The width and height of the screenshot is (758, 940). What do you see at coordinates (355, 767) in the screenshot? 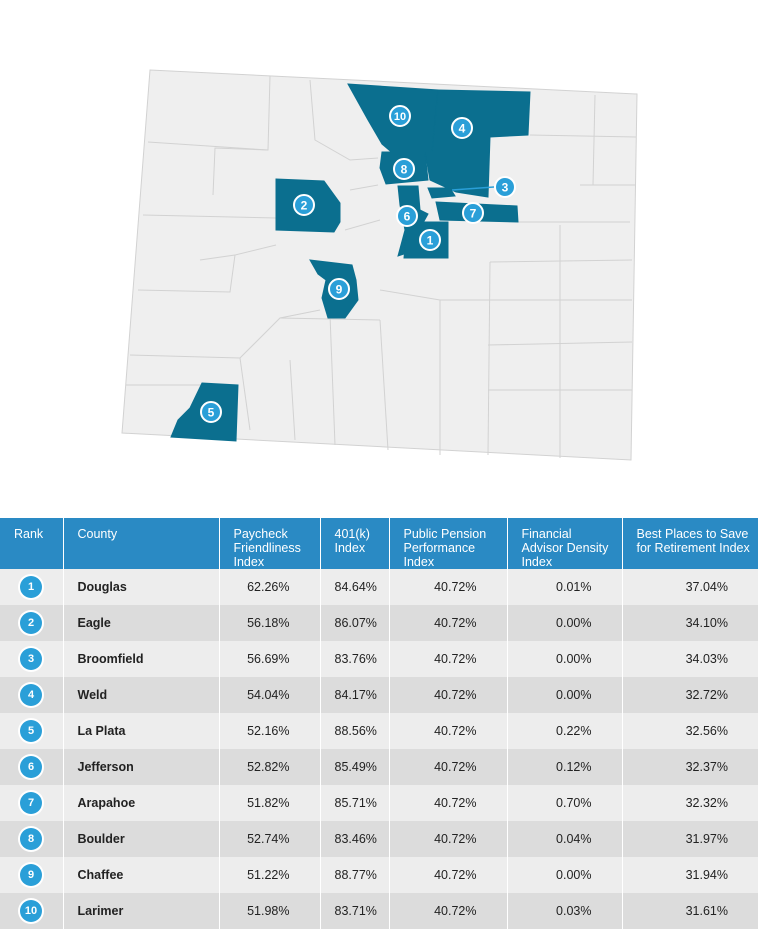
I see `k401-cell: 85.49%` at bounding box center [355, 767].